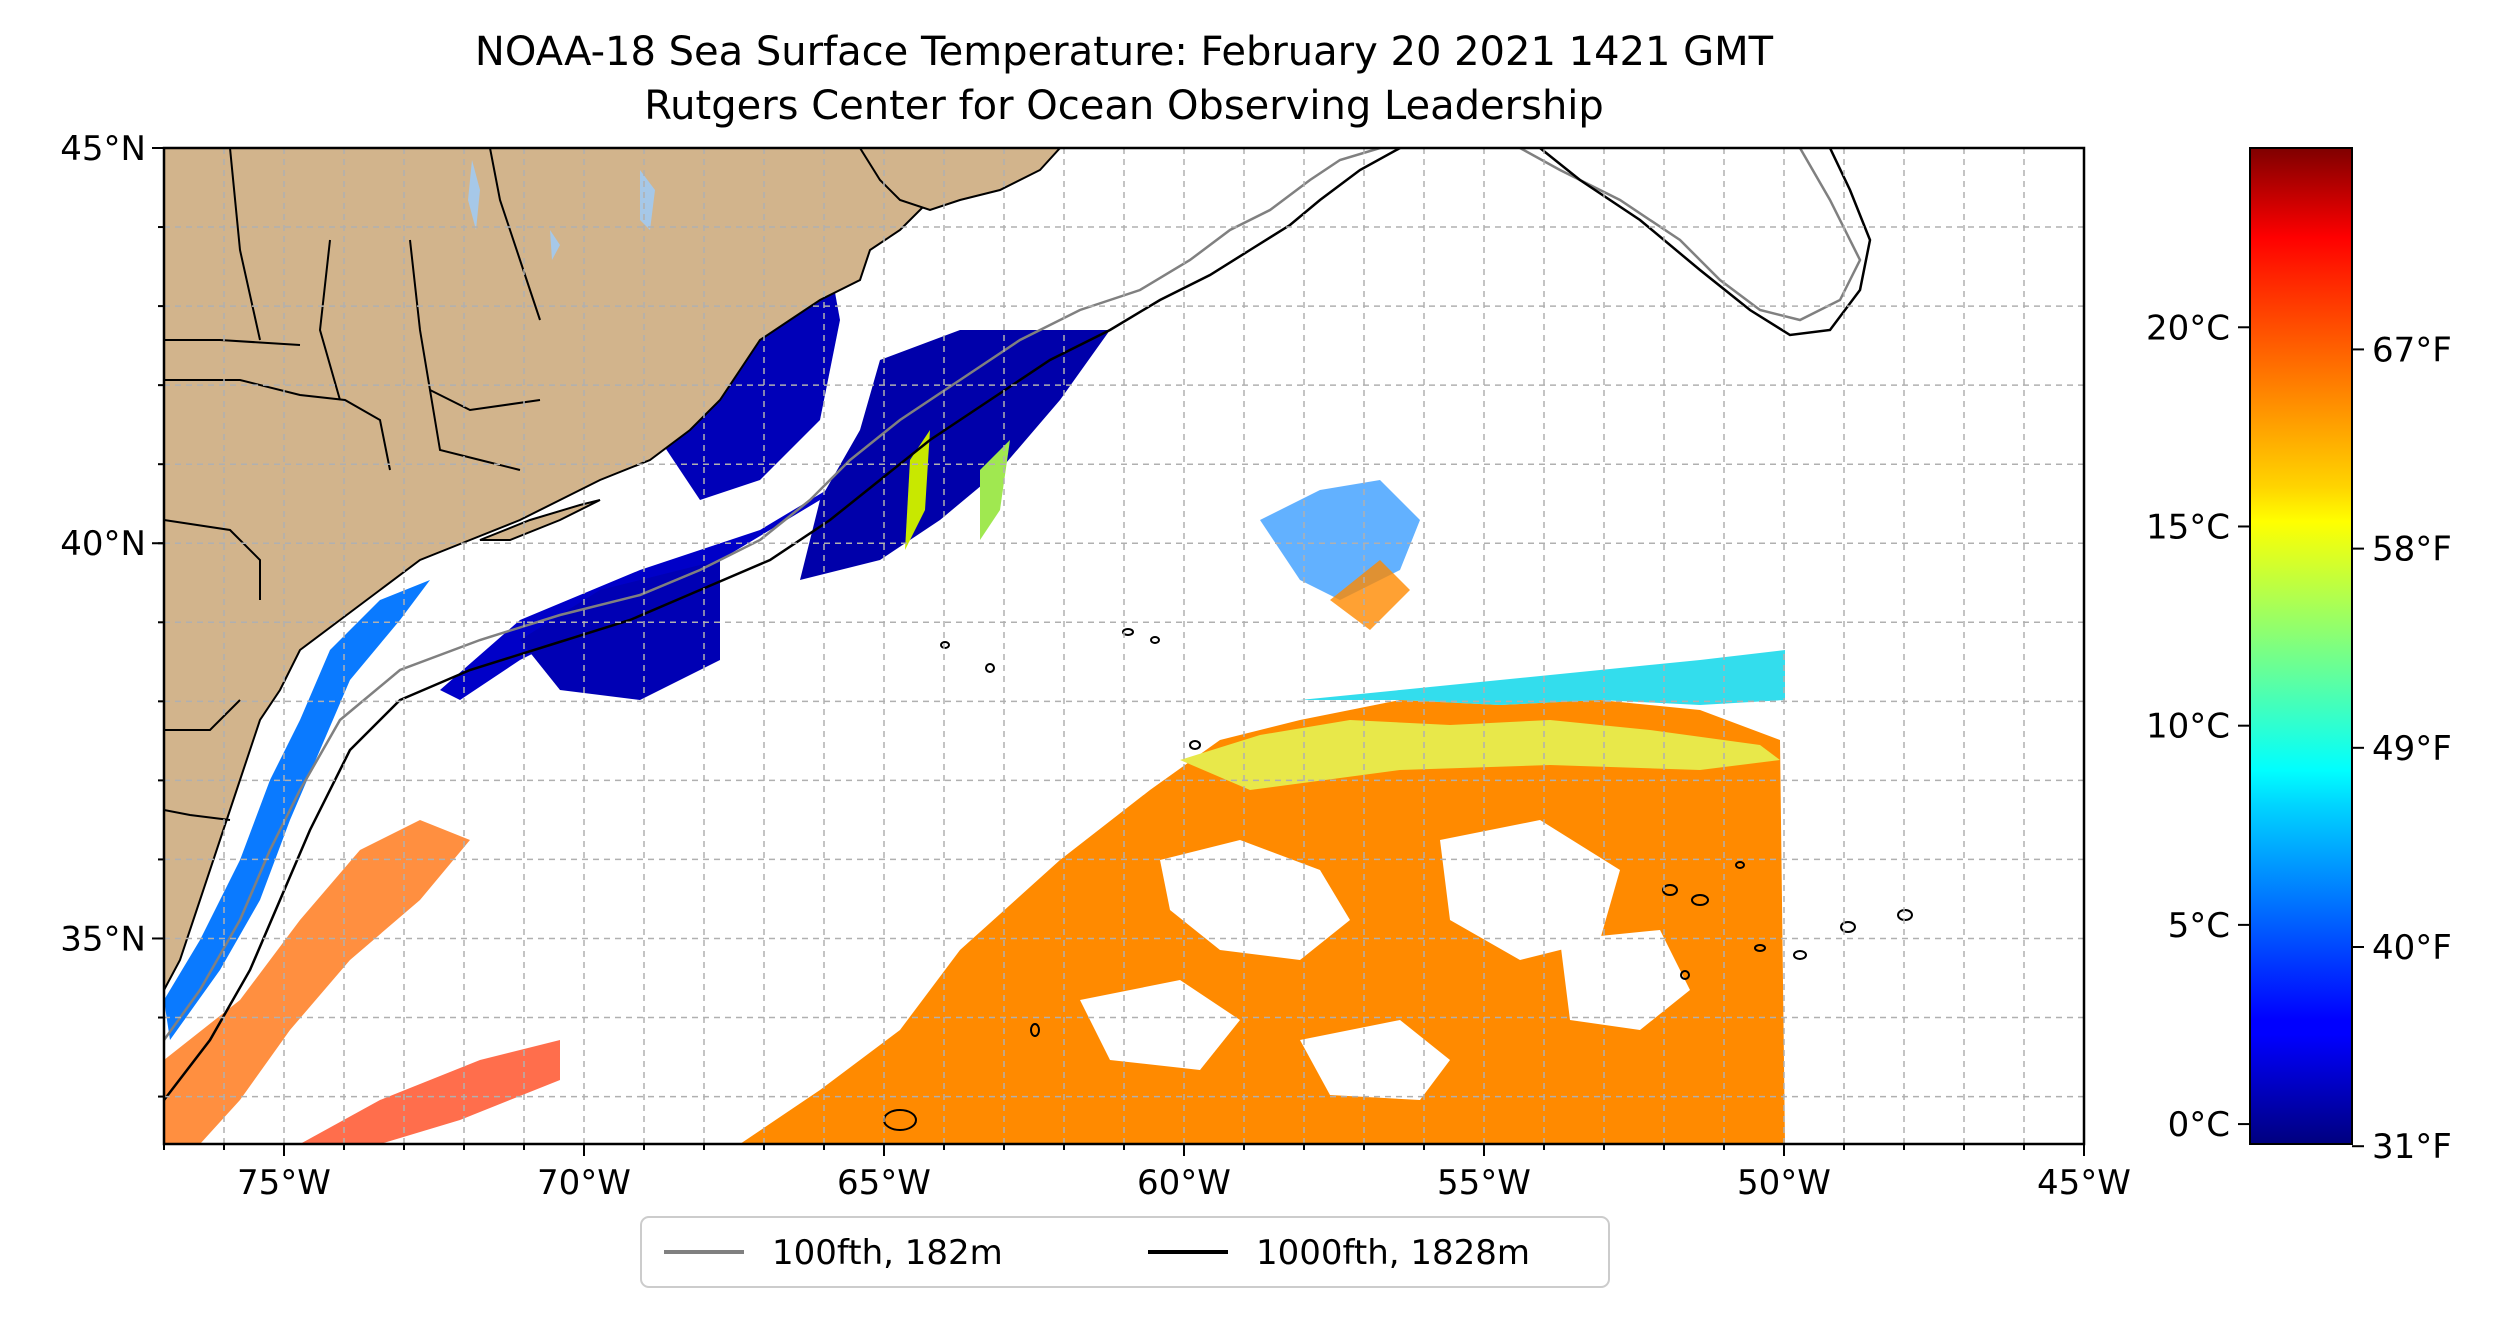  I want to click on land-long-island, so click(540, 520).